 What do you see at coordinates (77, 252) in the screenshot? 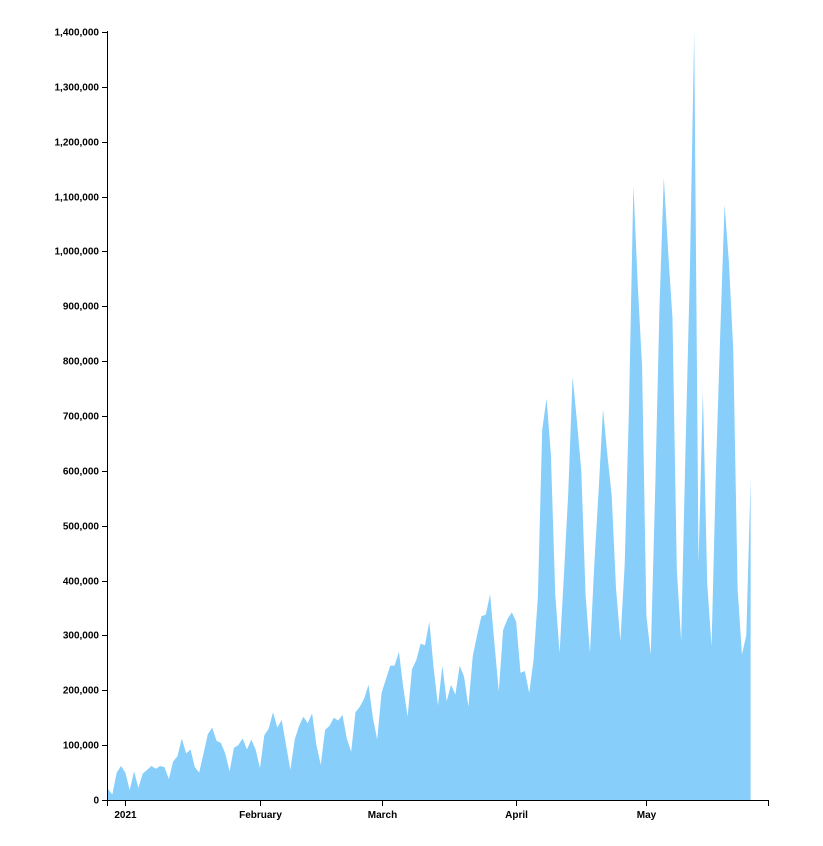
I see `y-tick-label: 1,000,000` at bounding box center [77, 252].